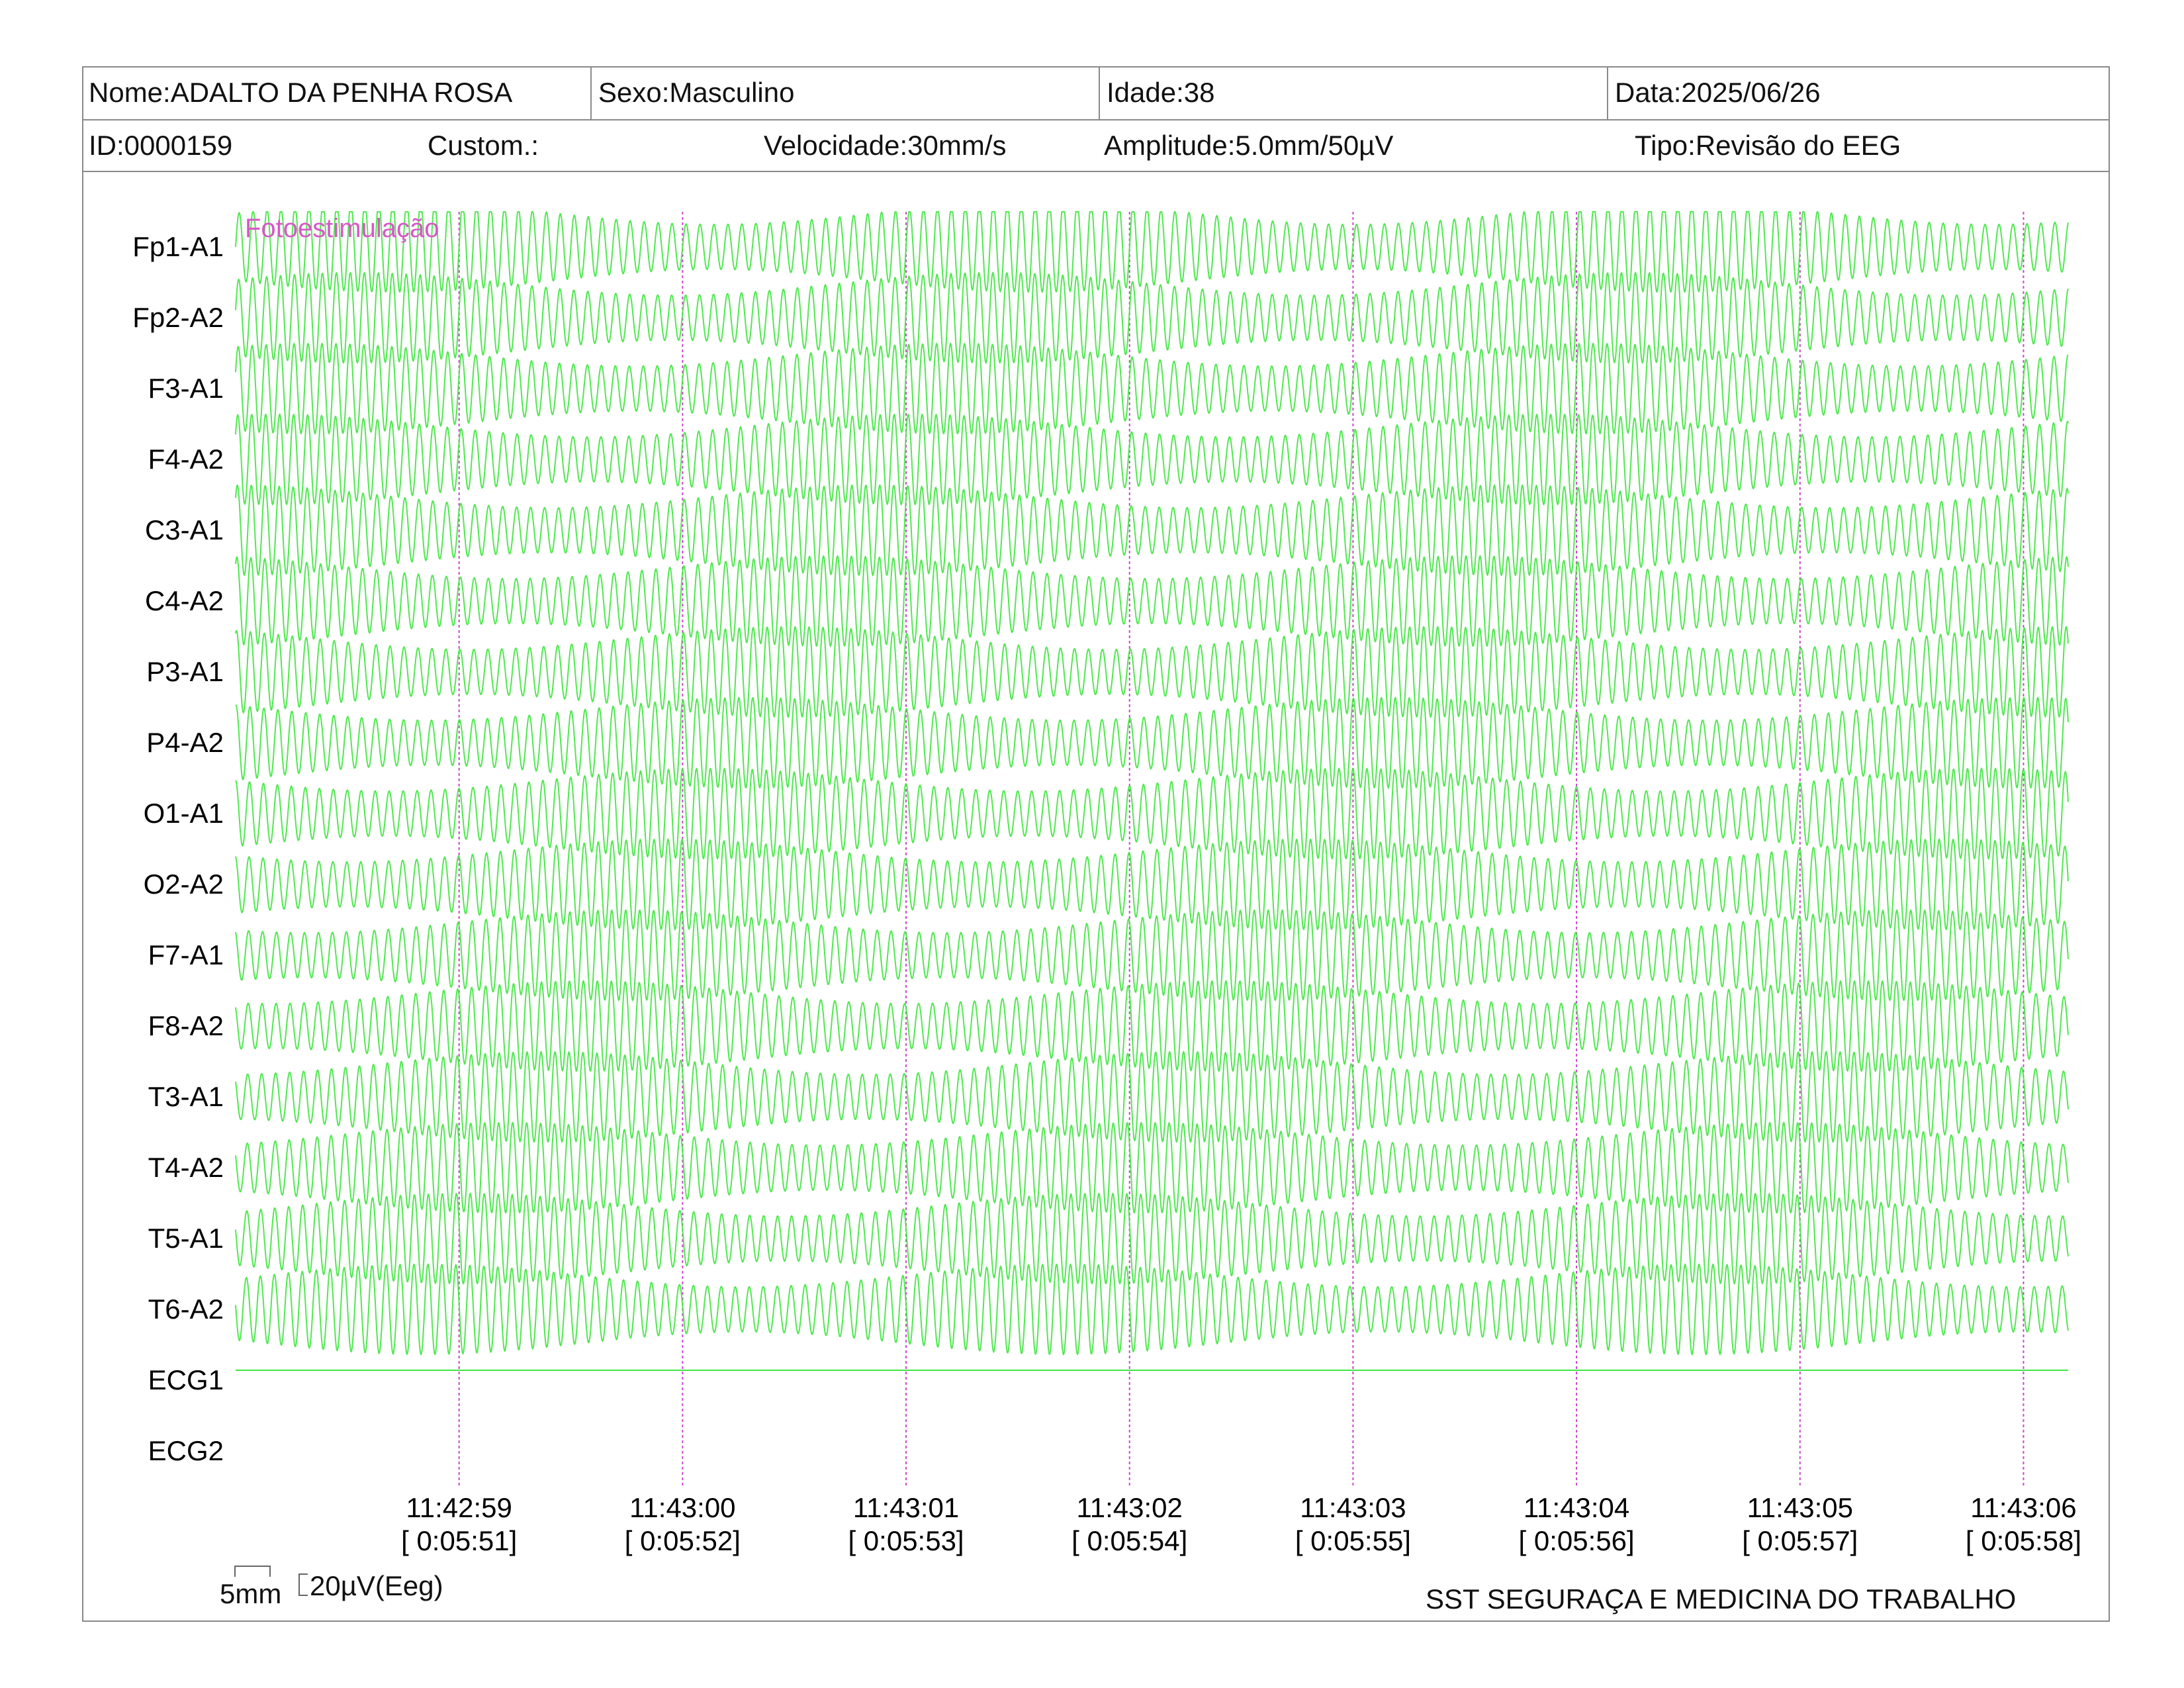 The height and width of the screenshot is (1688, 2184). Describe the element at coordinates (342, 228) in the screenshot. I see `photic-stimulation-annotation: Fotoestimulação` at that location.